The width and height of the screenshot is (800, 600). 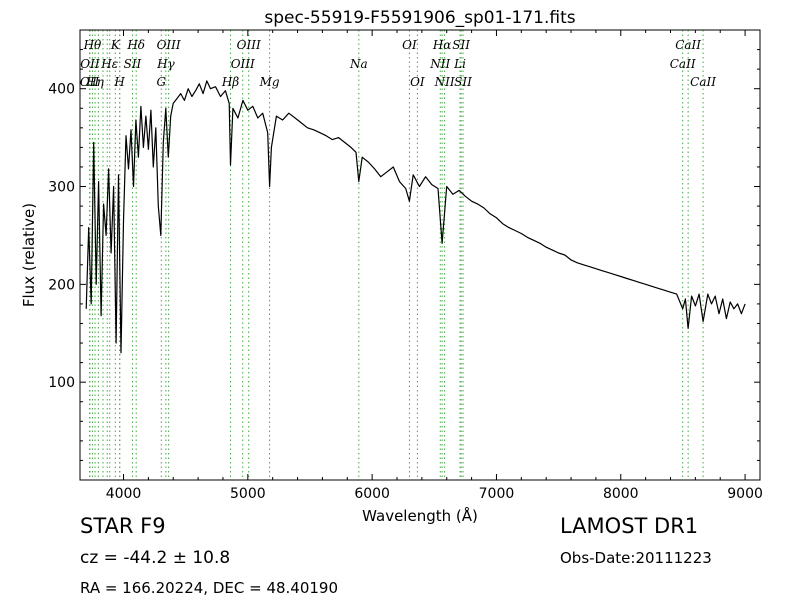 What do you see at coordinates (621, 494) in the screenshot?
I see `x-tick-label: 8000` at bounding box center [621, 494].